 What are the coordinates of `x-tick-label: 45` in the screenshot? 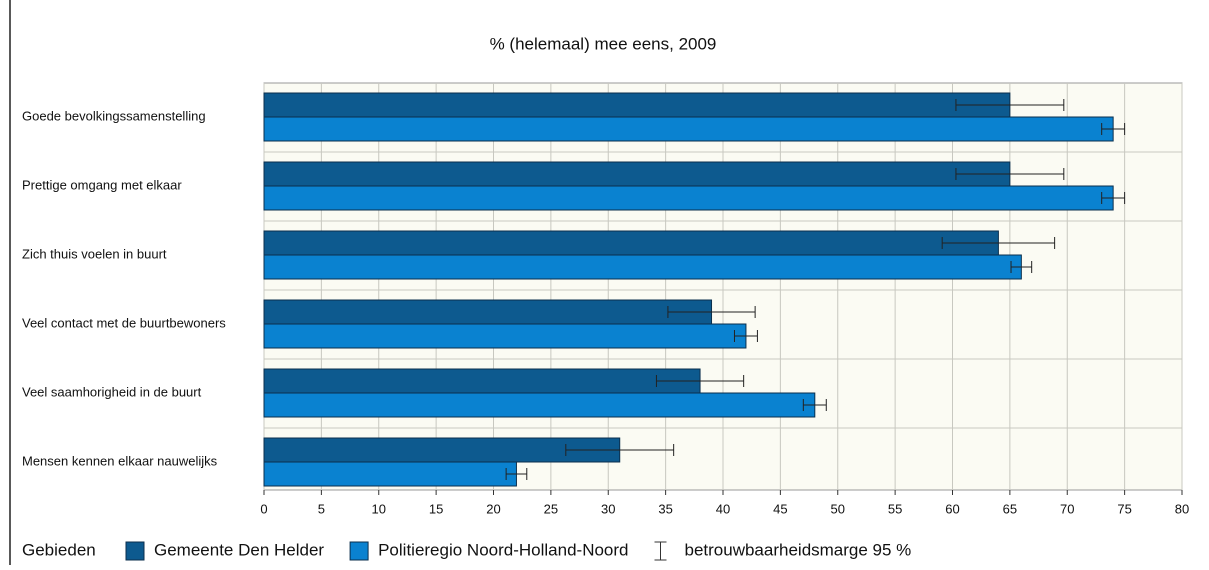 It's located at (780, 508).